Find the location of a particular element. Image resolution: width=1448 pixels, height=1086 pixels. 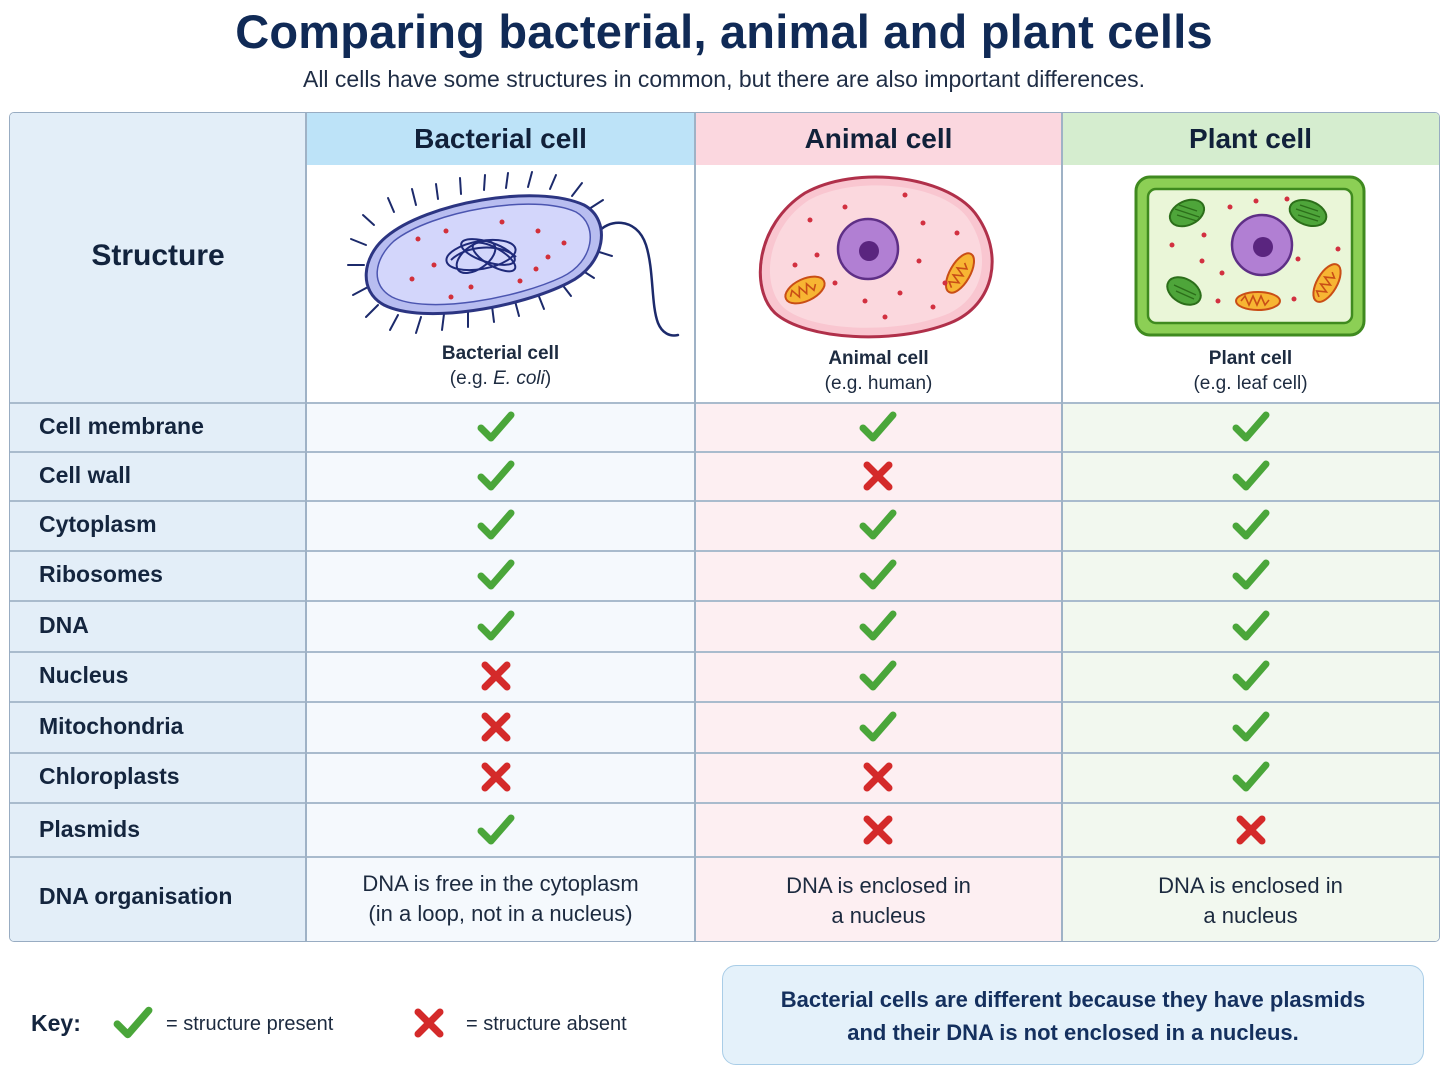

dna-organisation-animal: DNA is enclosed in a nucleus is located at coordinates (878, 901).